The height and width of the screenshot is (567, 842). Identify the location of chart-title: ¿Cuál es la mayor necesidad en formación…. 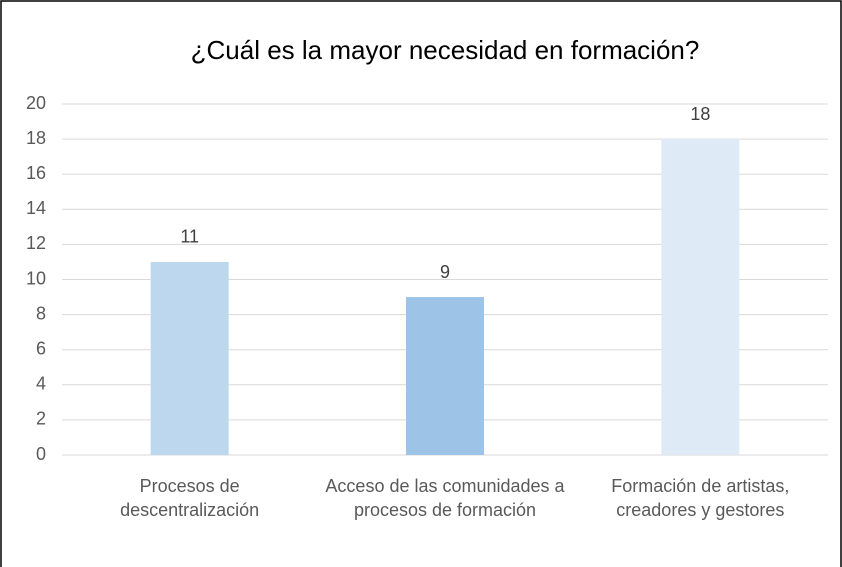
(445, 50).